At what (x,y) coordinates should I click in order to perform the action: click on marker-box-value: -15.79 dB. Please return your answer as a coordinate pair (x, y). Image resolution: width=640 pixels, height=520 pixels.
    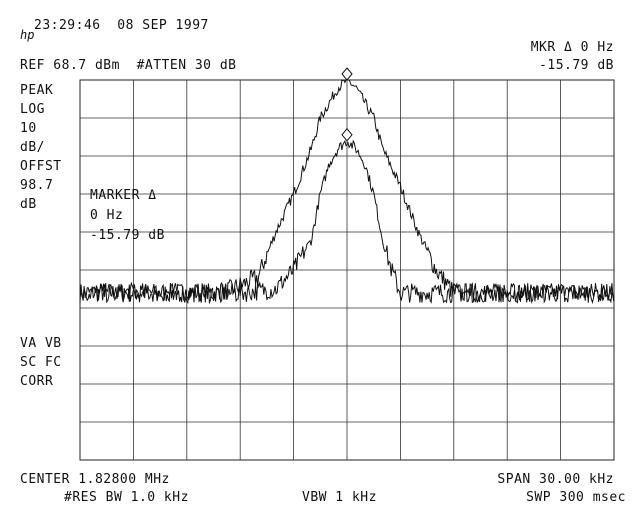
    Looking at the image, I should click on (127, 235).